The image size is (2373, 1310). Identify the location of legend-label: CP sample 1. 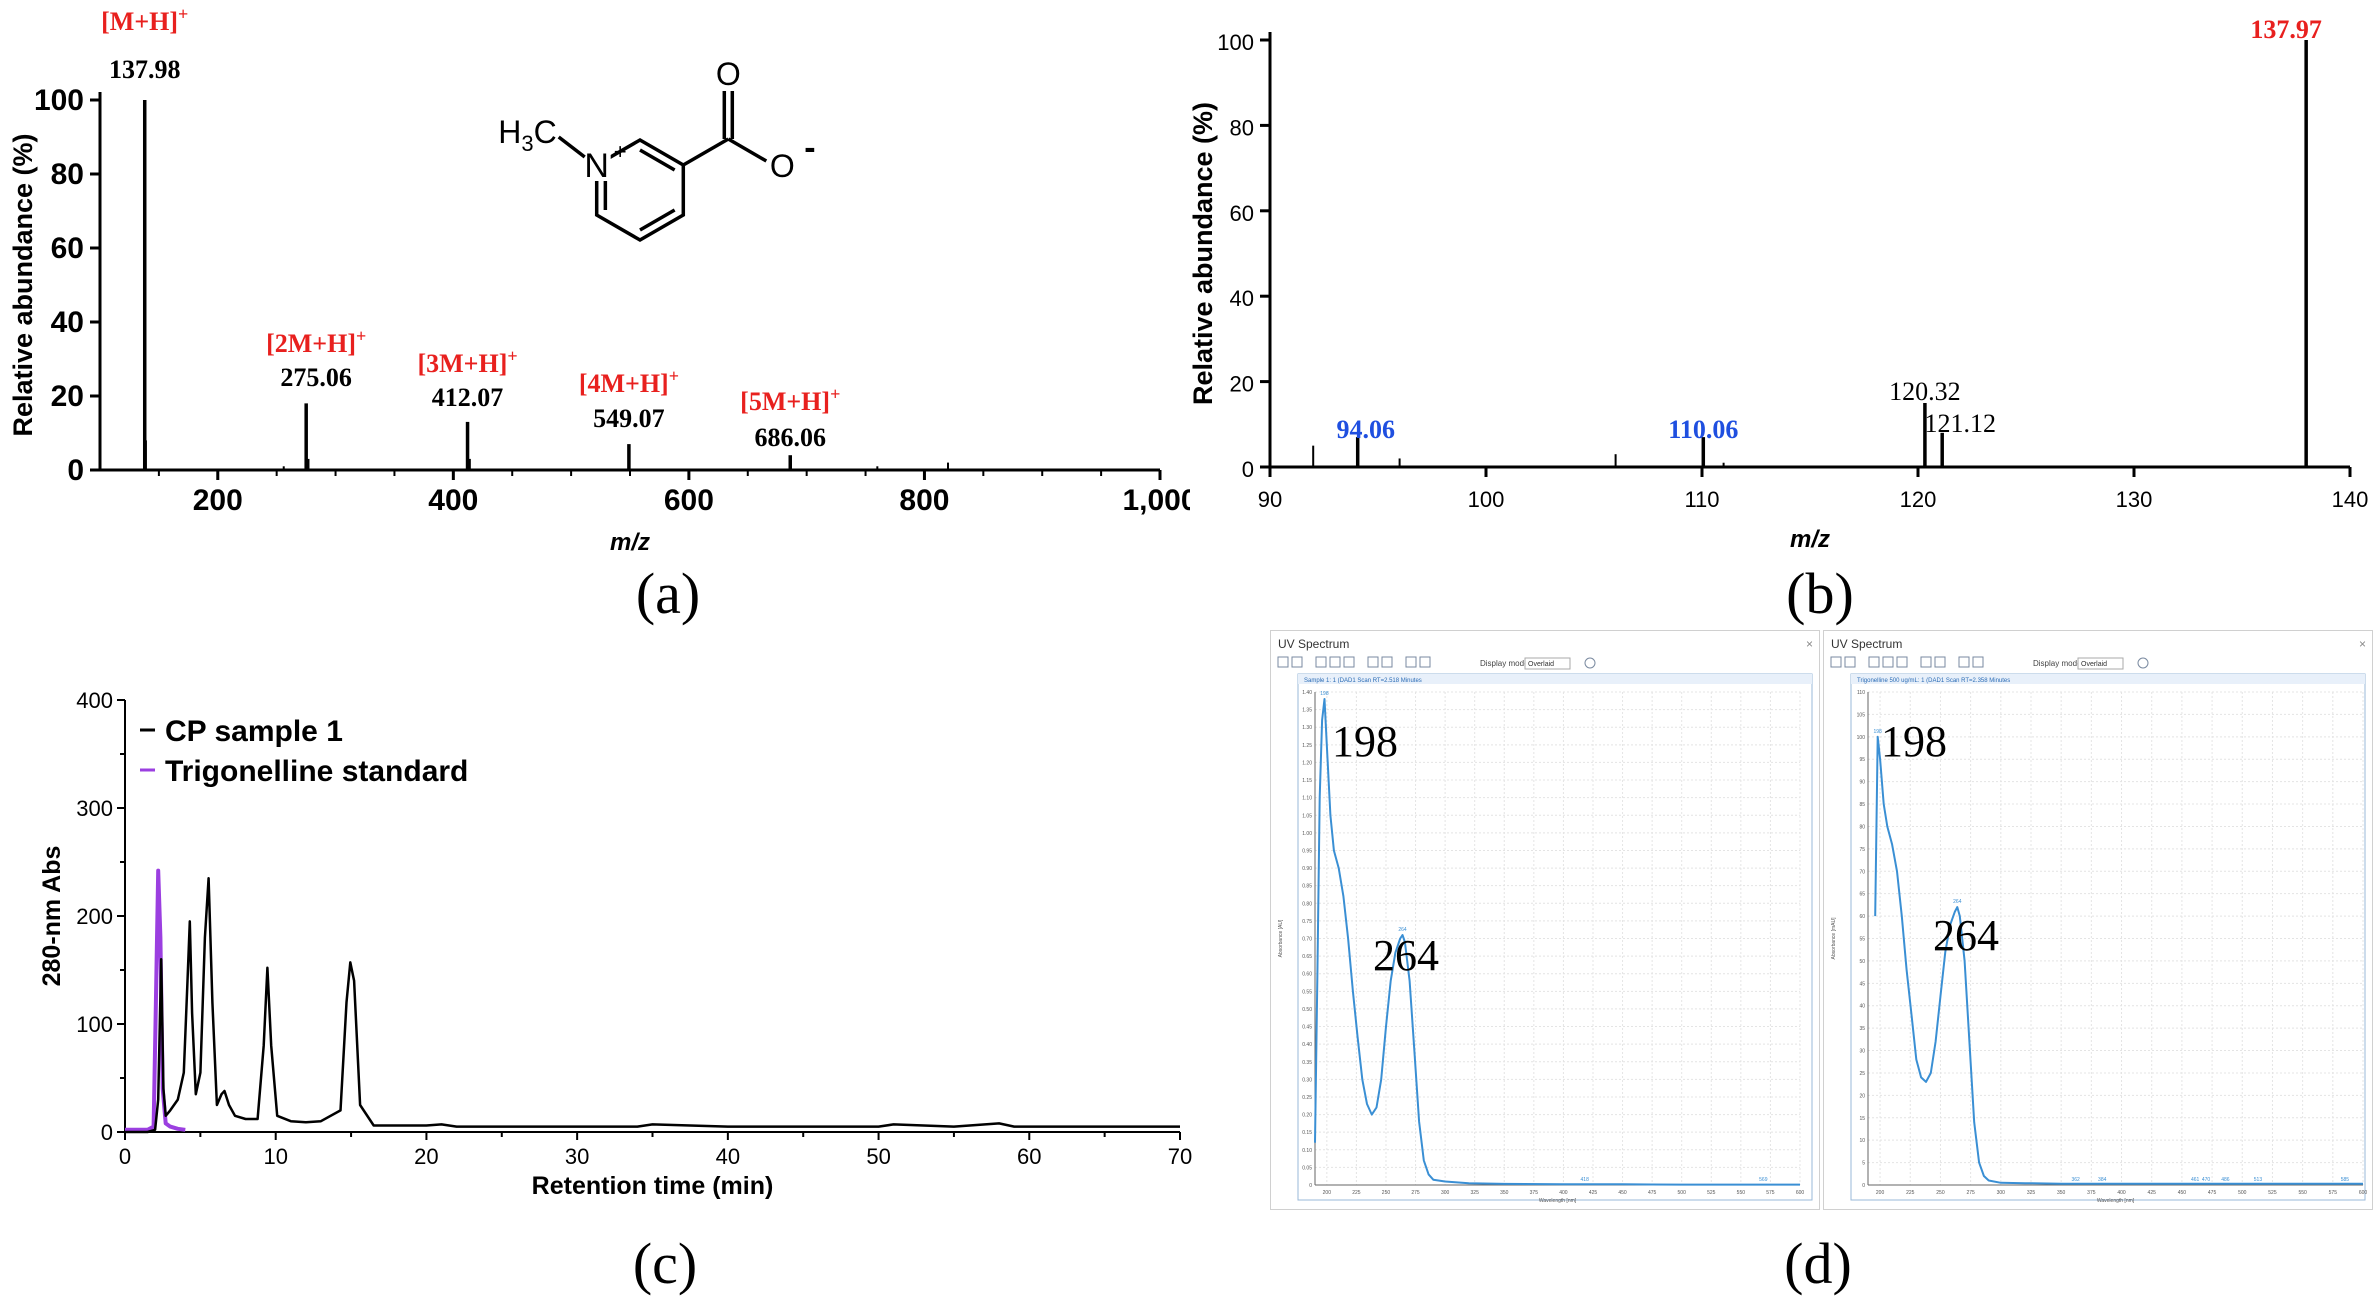
(254, 731).